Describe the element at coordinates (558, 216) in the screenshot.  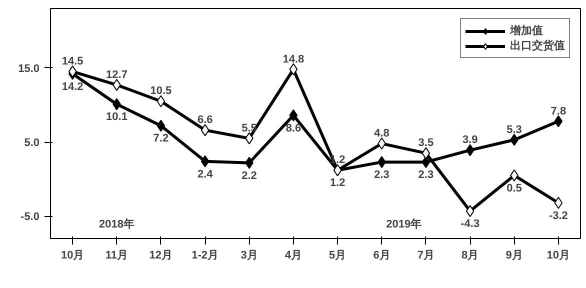
I see `data-label: -3.2` at that location.